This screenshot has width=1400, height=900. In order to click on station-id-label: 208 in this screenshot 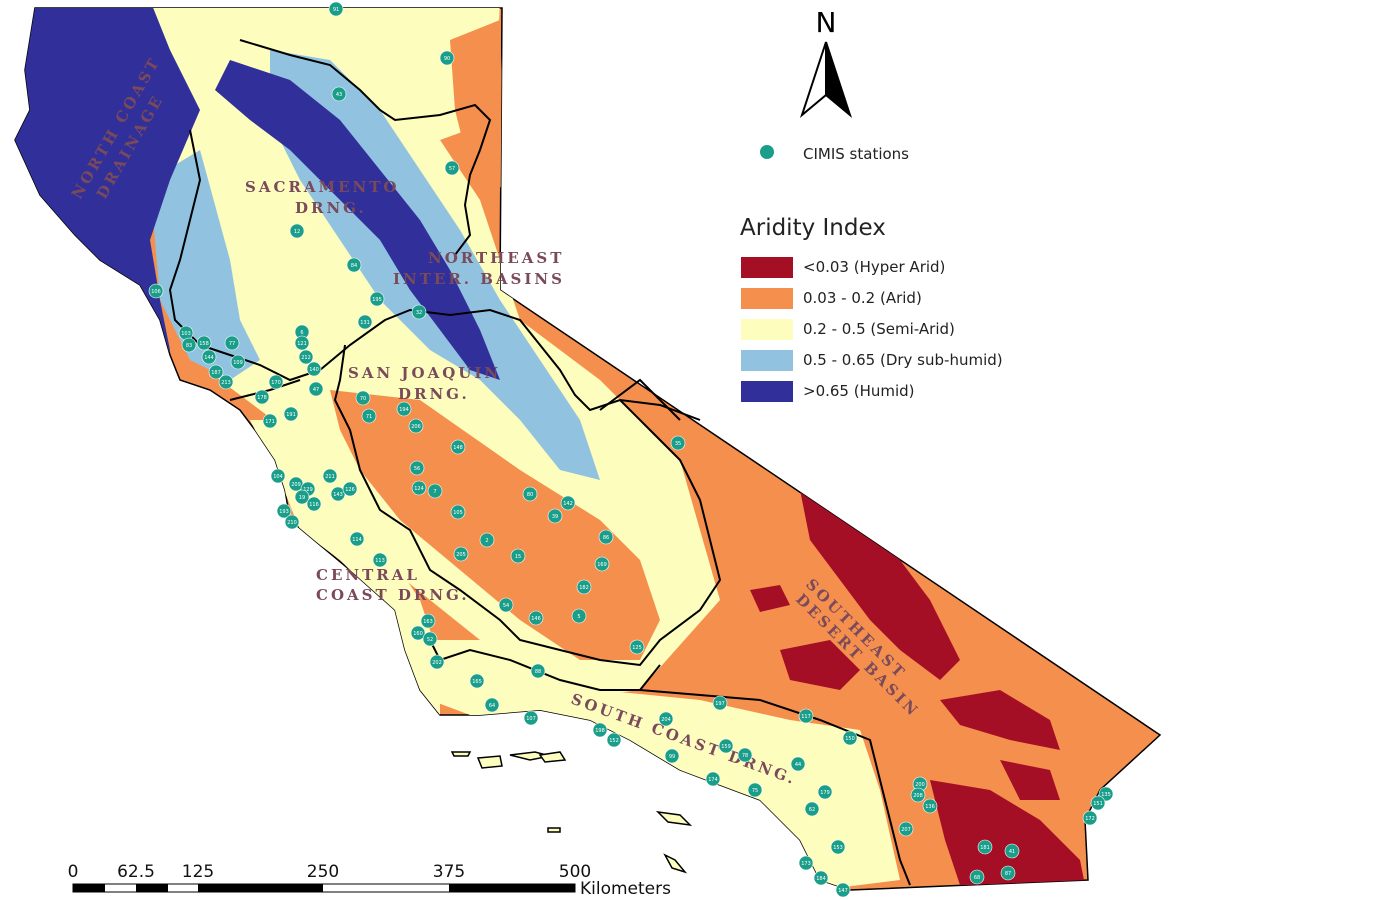, I will do `click(918, 796)`.